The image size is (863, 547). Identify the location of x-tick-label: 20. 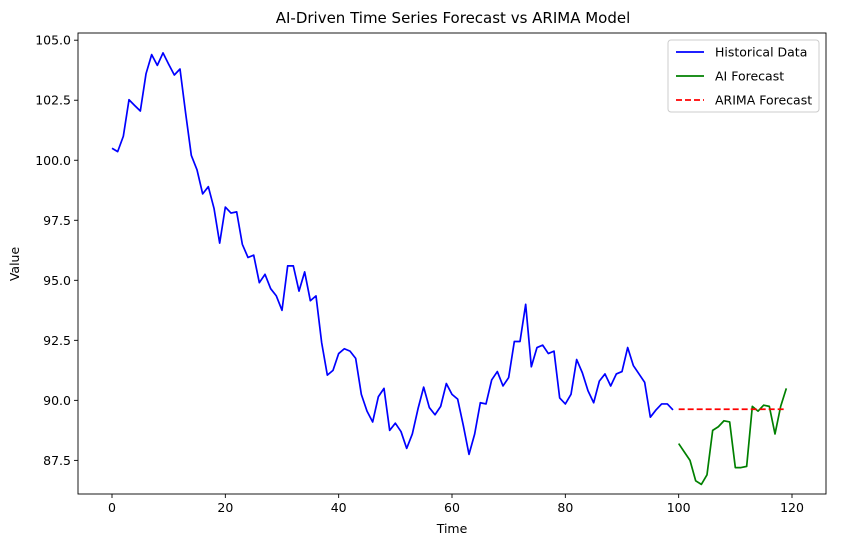
(225, 507).